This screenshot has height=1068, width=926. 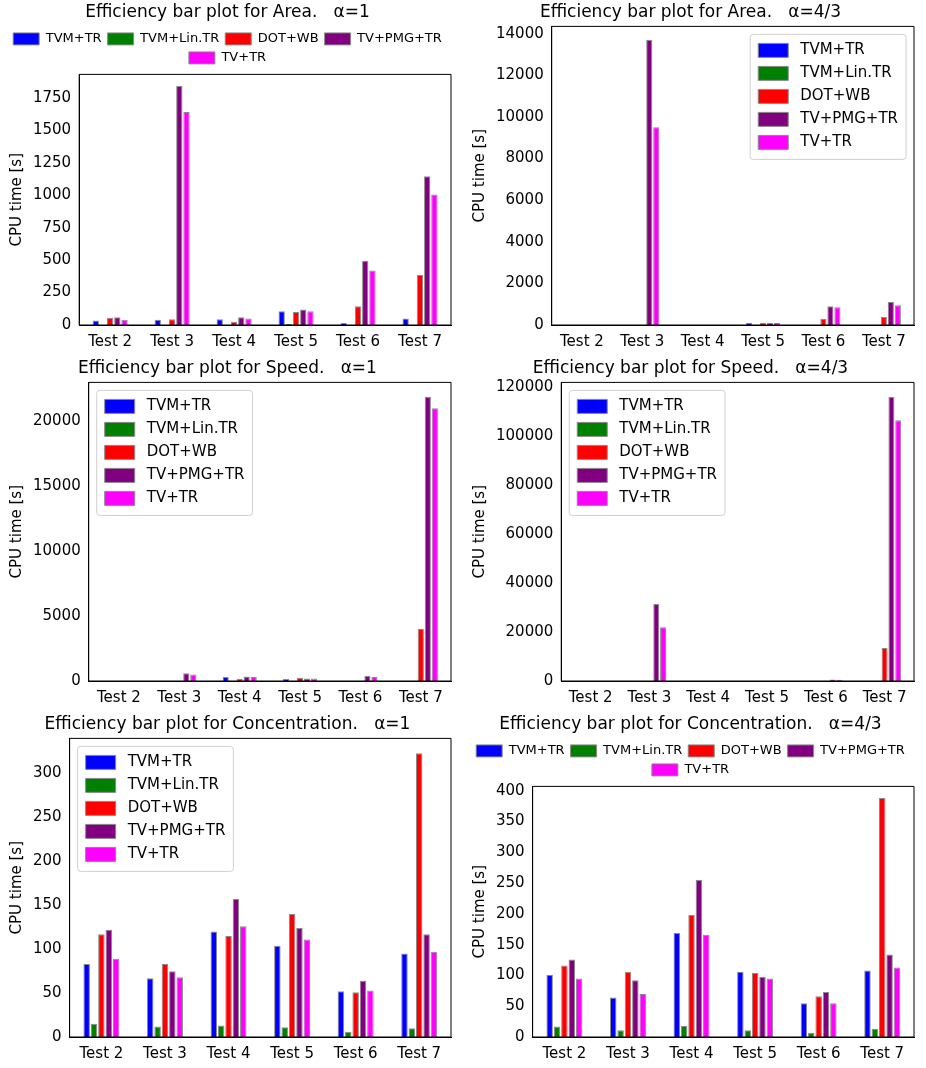 What do you see at coordinates (690, 722) in the screenshot?
I see `chart-title: Efficiency bar plot for Concentration. α=4/3` at bounding box center [690, 722].